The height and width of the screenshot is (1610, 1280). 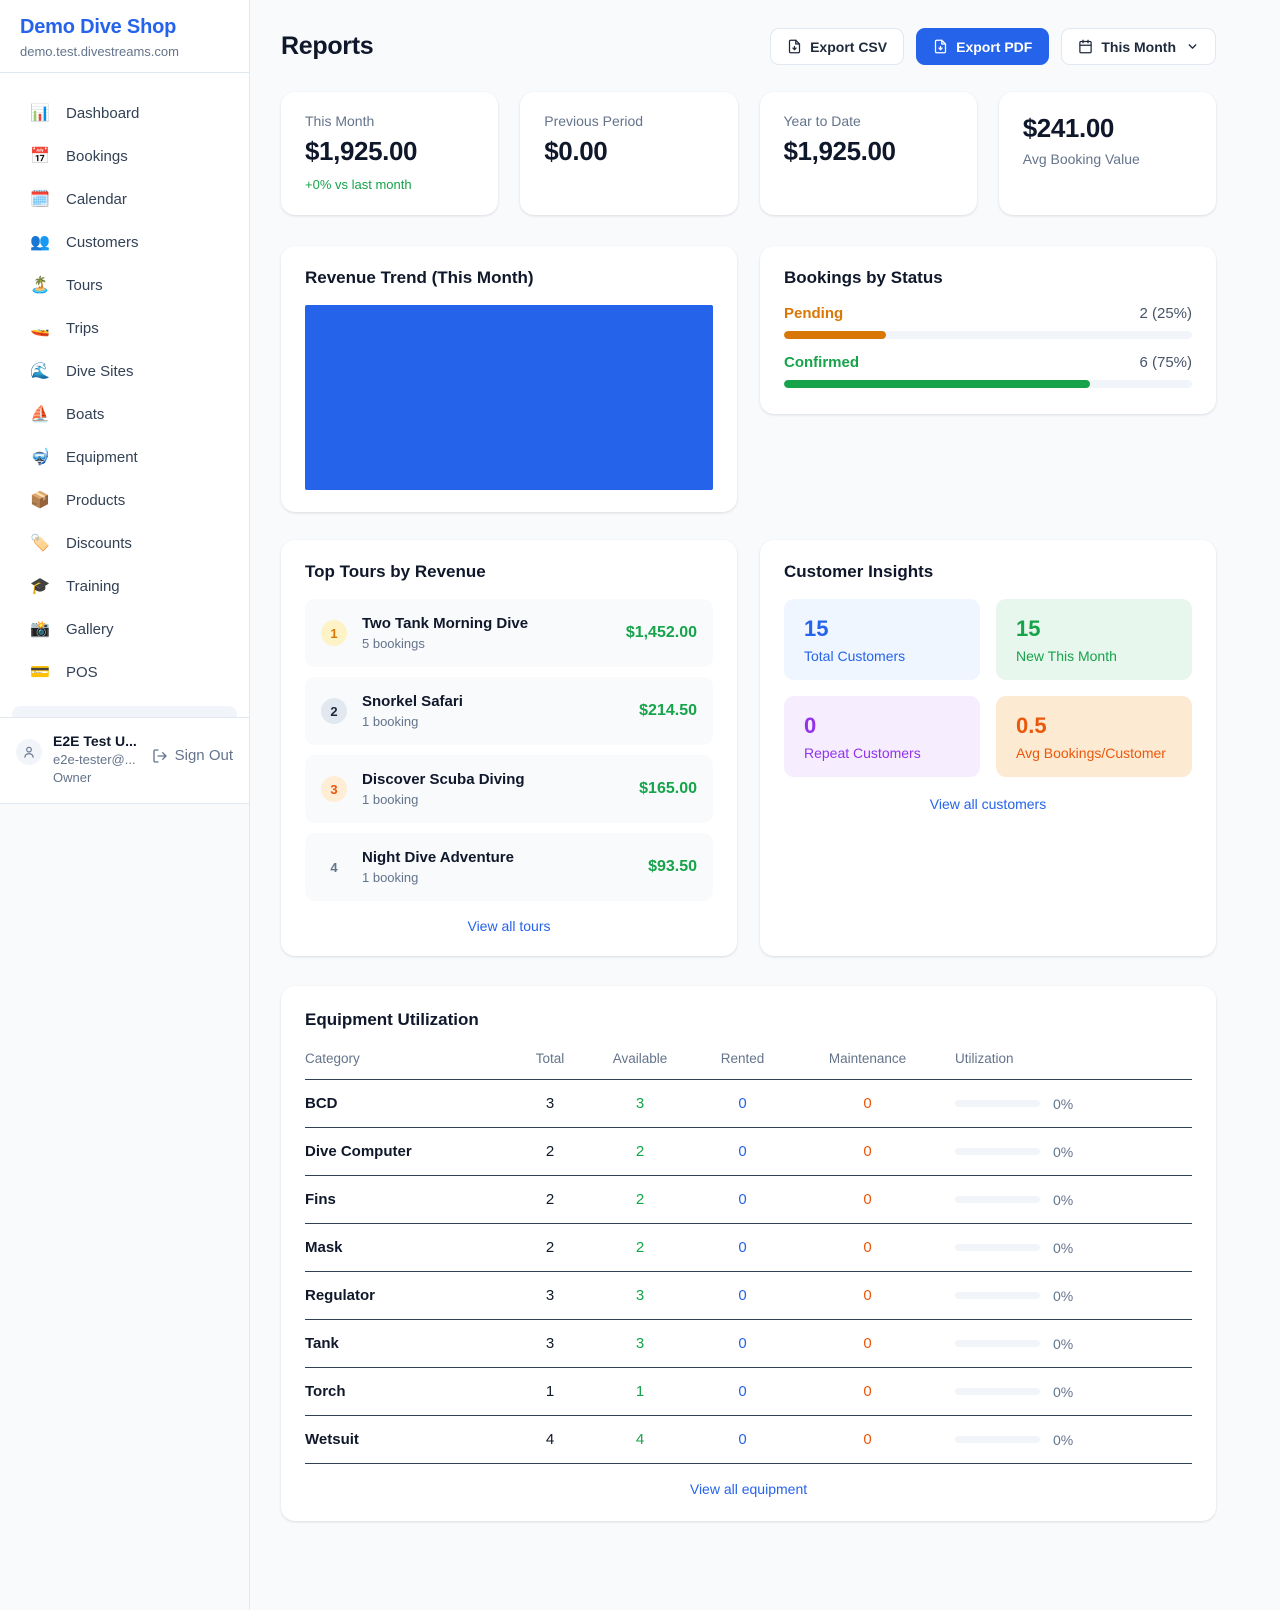 What do you see at coordinates (40, 371) in the screenshot?
I see `dive-sites-icon: 🌊` at bounding box center [40, 371].